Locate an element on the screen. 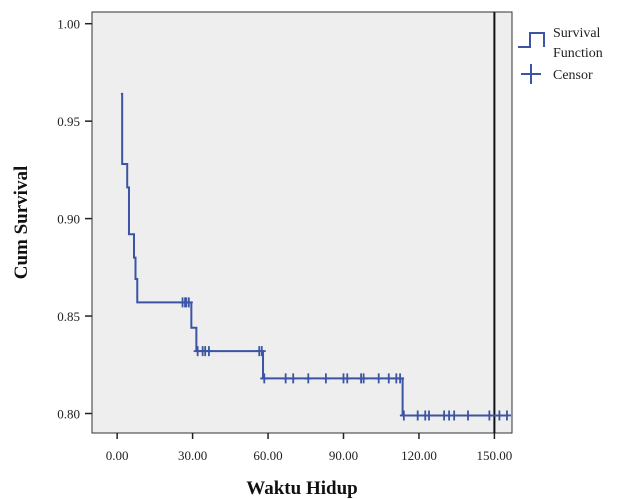 The image size is (619, 499). y-tick-label: 1.00 is located at coordinates (68, 24).